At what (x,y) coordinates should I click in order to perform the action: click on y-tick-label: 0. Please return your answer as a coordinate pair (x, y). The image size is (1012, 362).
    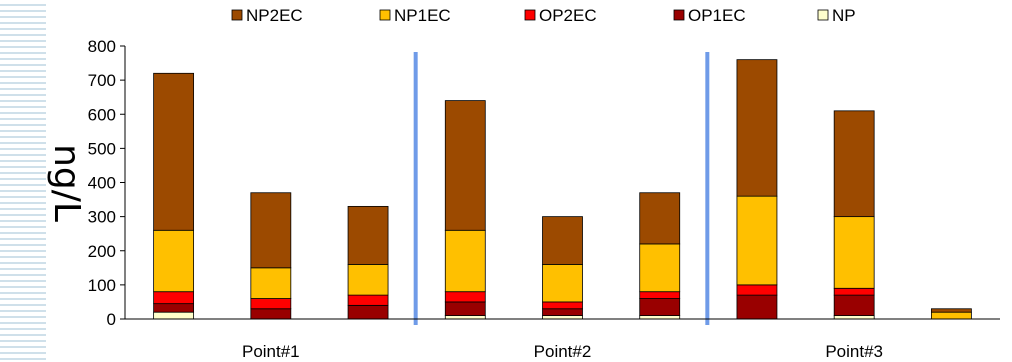
    Looking at the image, I should click on (111, 319).